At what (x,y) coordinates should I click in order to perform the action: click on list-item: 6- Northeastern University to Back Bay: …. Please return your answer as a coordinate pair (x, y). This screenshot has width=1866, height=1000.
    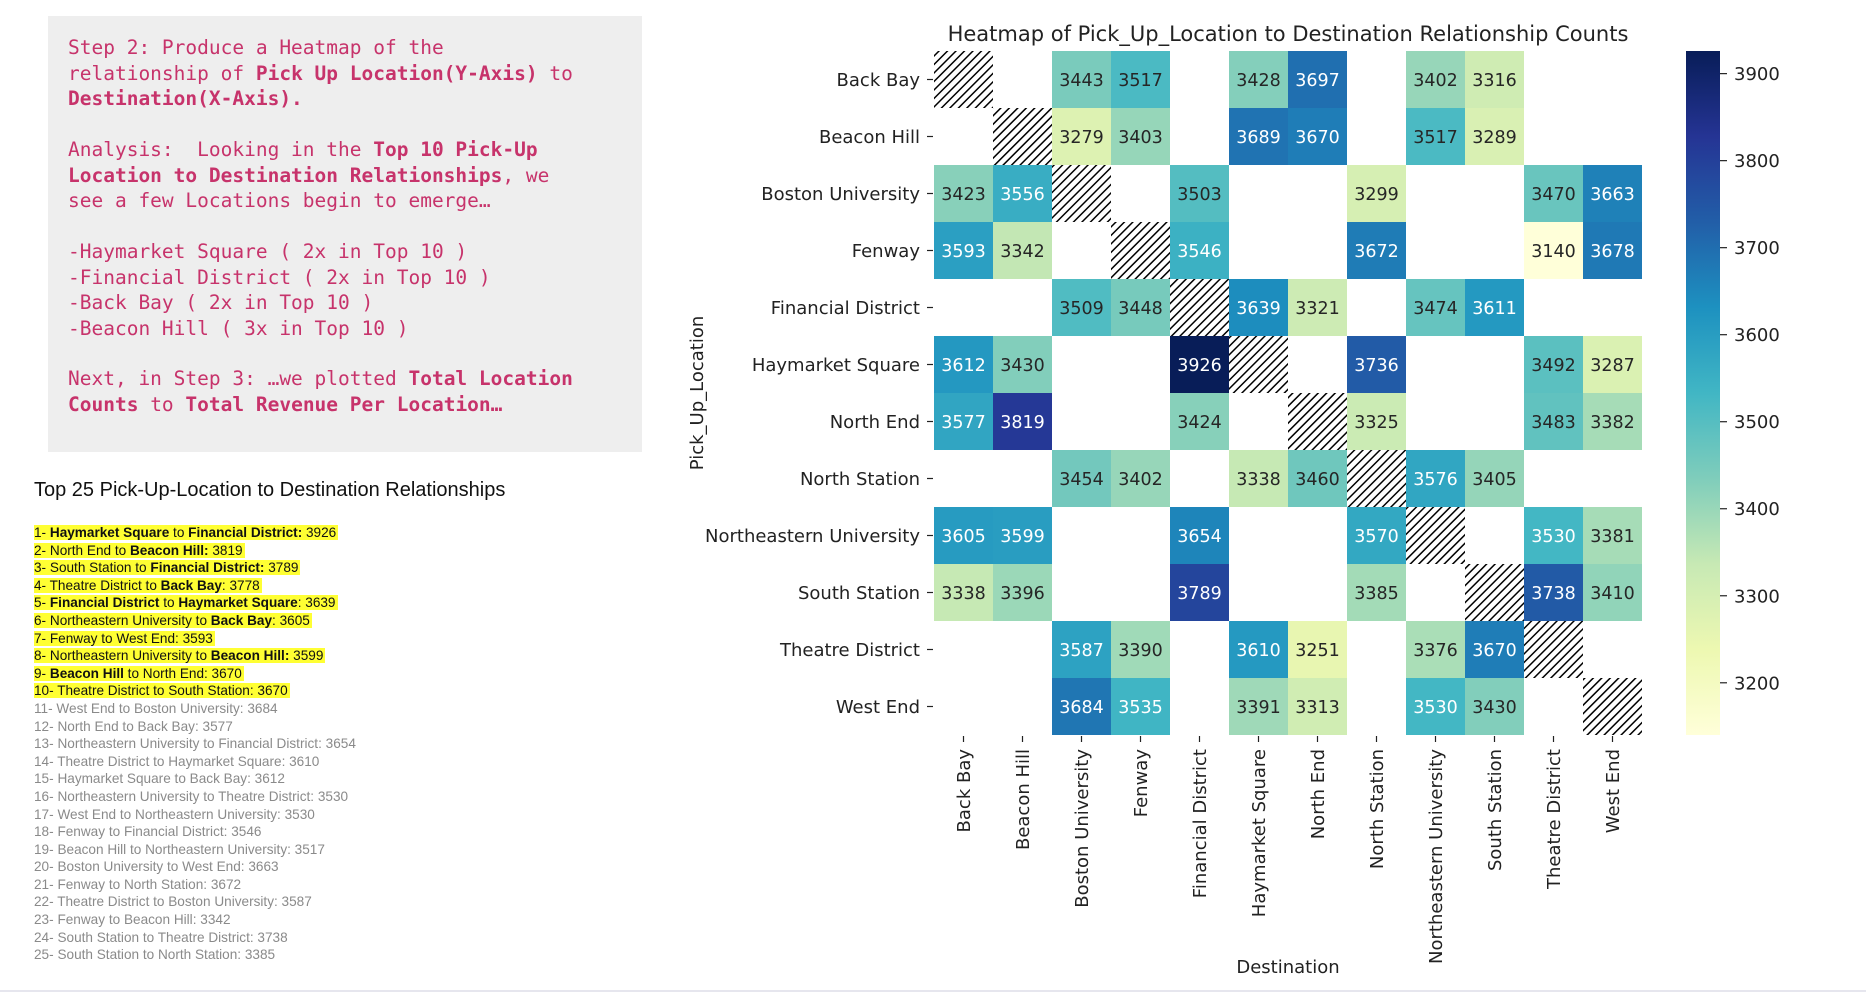
    Looking at the image, I should click on (173, 620).